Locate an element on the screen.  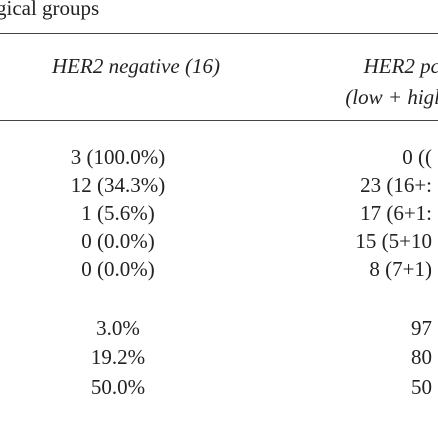
table-cell: 17 (6+1: is located at coordinates (396, 213).